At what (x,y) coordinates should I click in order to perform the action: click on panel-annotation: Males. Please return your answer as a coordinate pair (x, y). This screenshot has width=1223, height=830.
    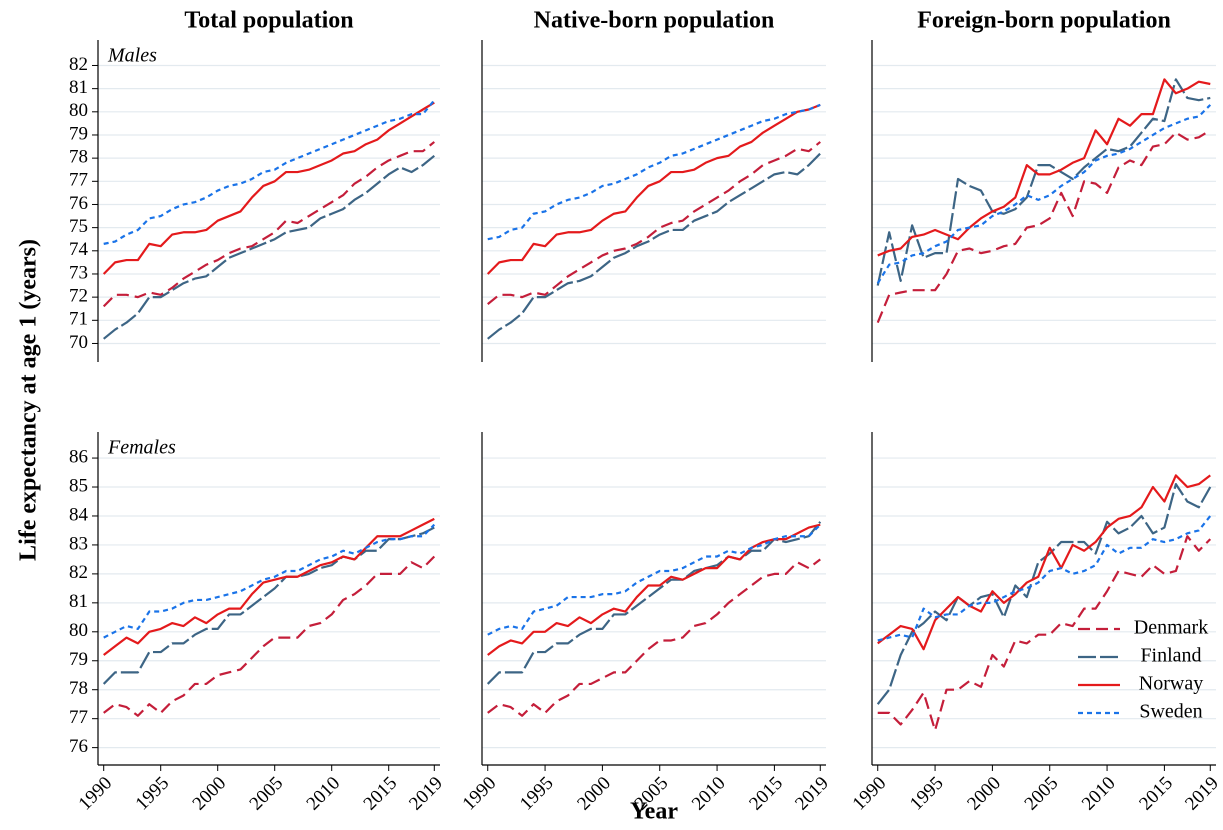
    Looking at the image, I should click on (132, 56).